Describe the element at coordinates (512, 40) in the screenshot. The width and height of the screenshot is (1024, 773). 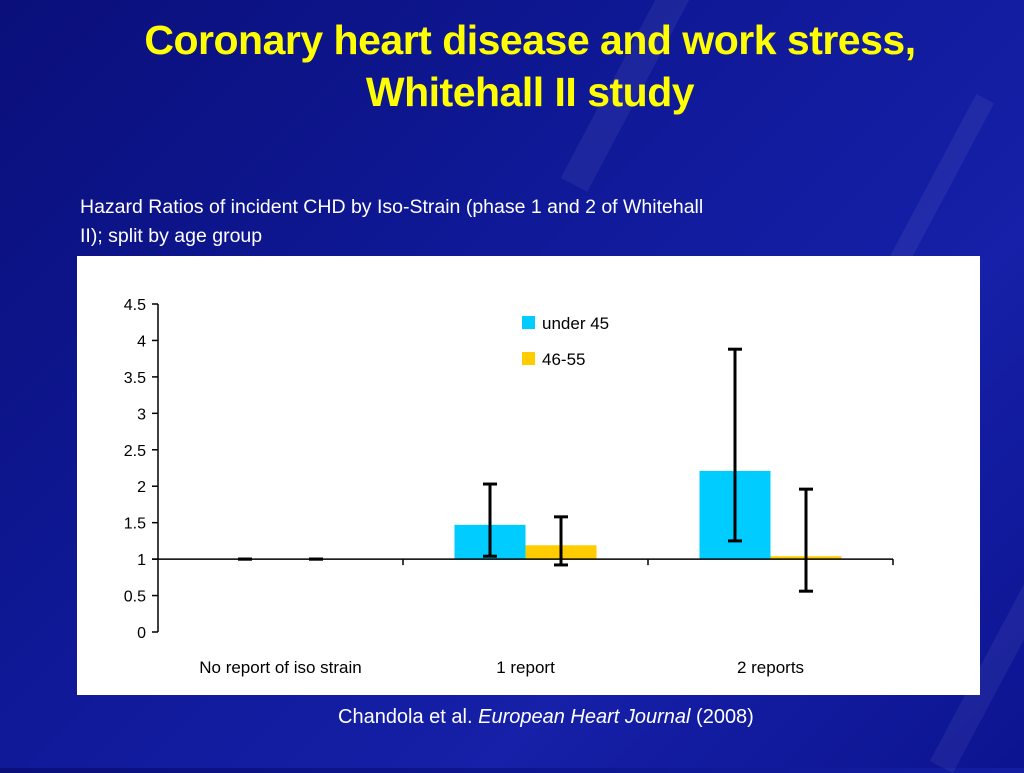
I see `slide-title-line-1: Coronary heart disease and work stress,` at that location.